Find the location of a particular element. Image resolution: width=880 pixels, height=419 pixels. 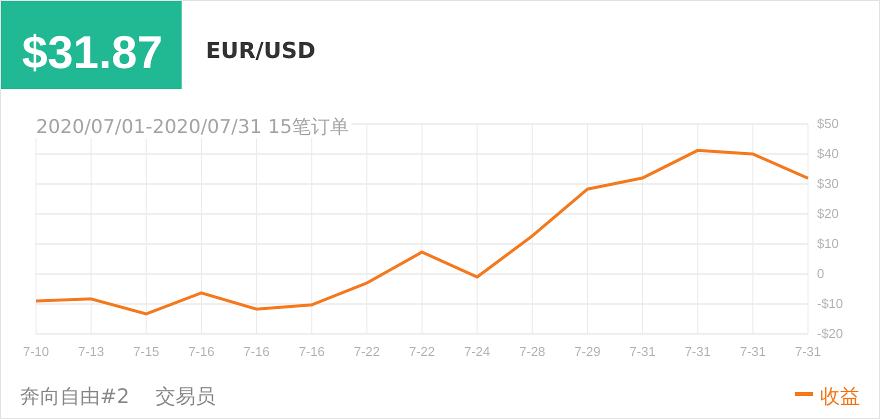

chart-title: $31.87 is located at coordinates (92, 52).